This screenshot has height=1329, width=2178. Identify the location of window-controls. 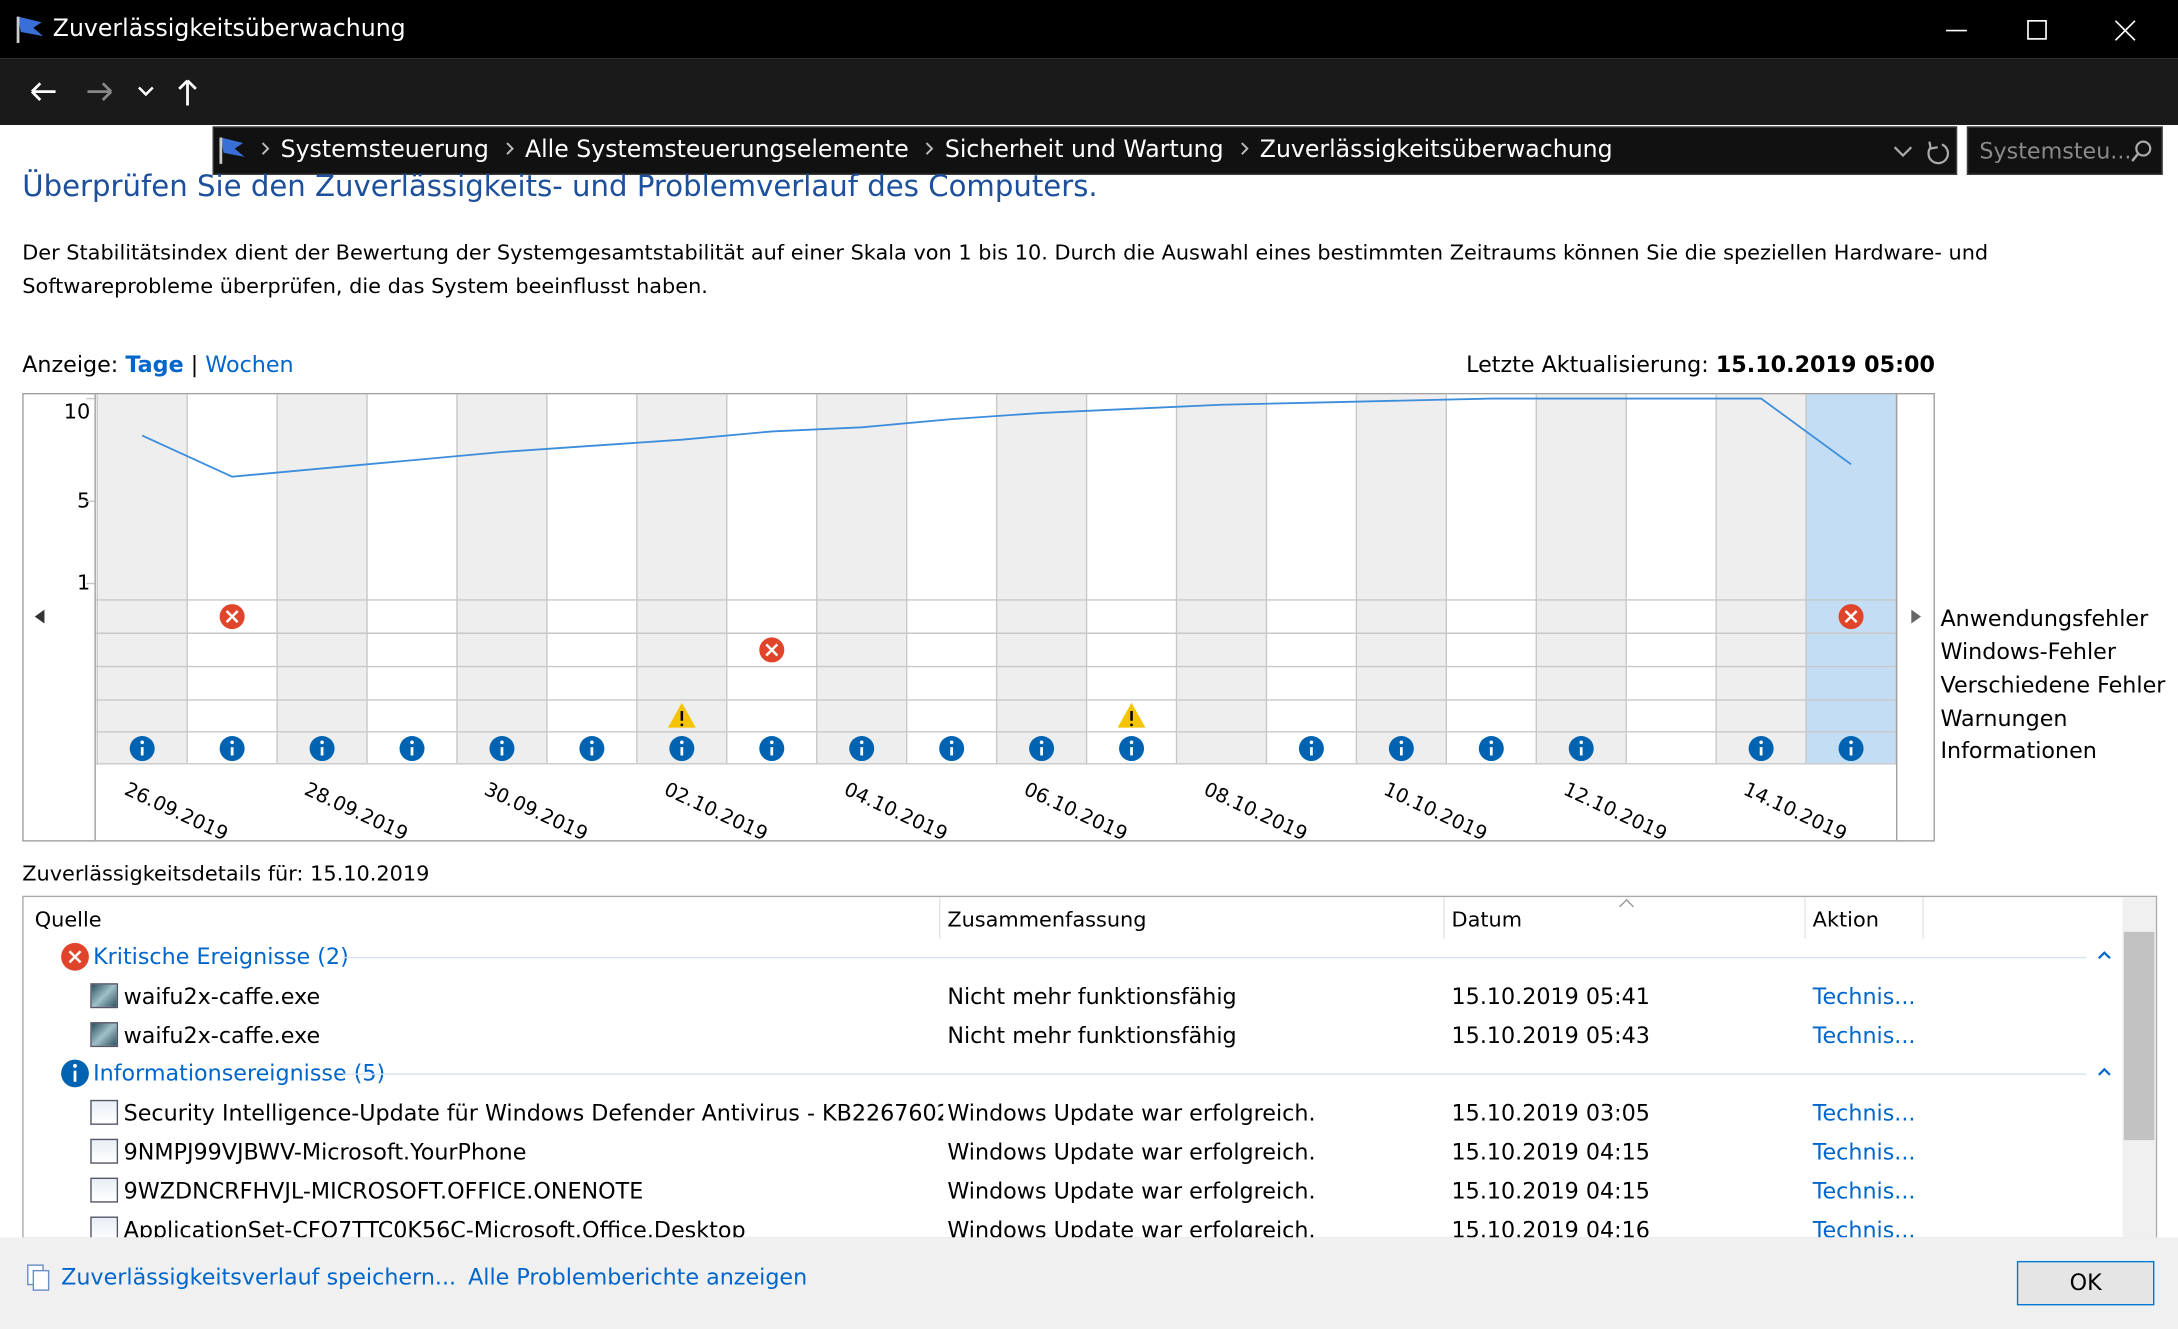
(2049, 30).